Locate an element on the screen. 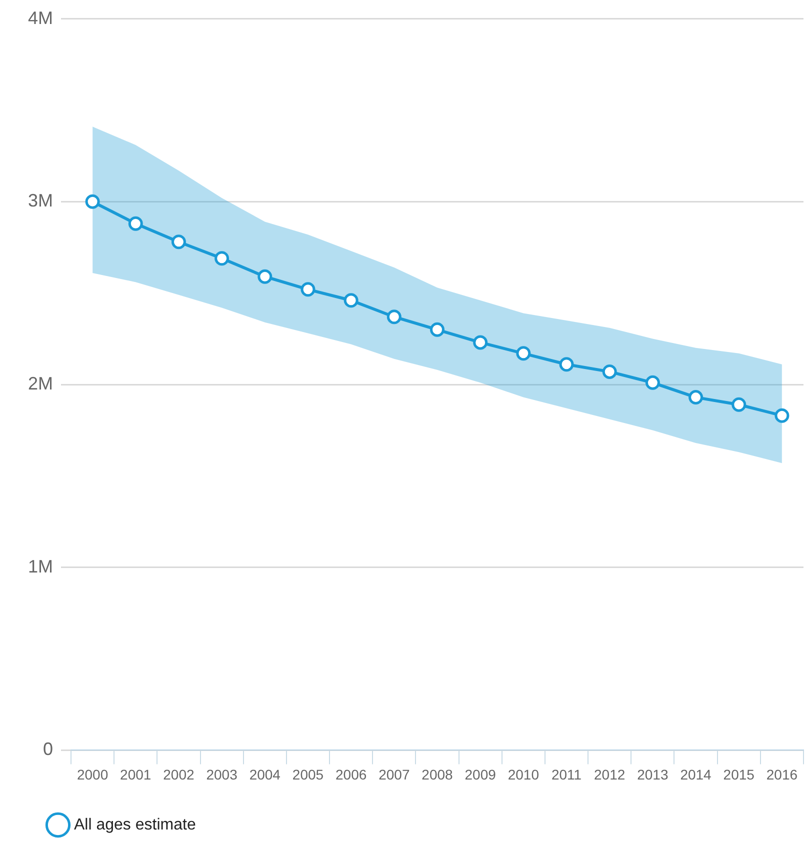 Image resolution: width=812 pixels, height=863 pixels. y-tick-label: 4M is located at coordinates (41, 18).